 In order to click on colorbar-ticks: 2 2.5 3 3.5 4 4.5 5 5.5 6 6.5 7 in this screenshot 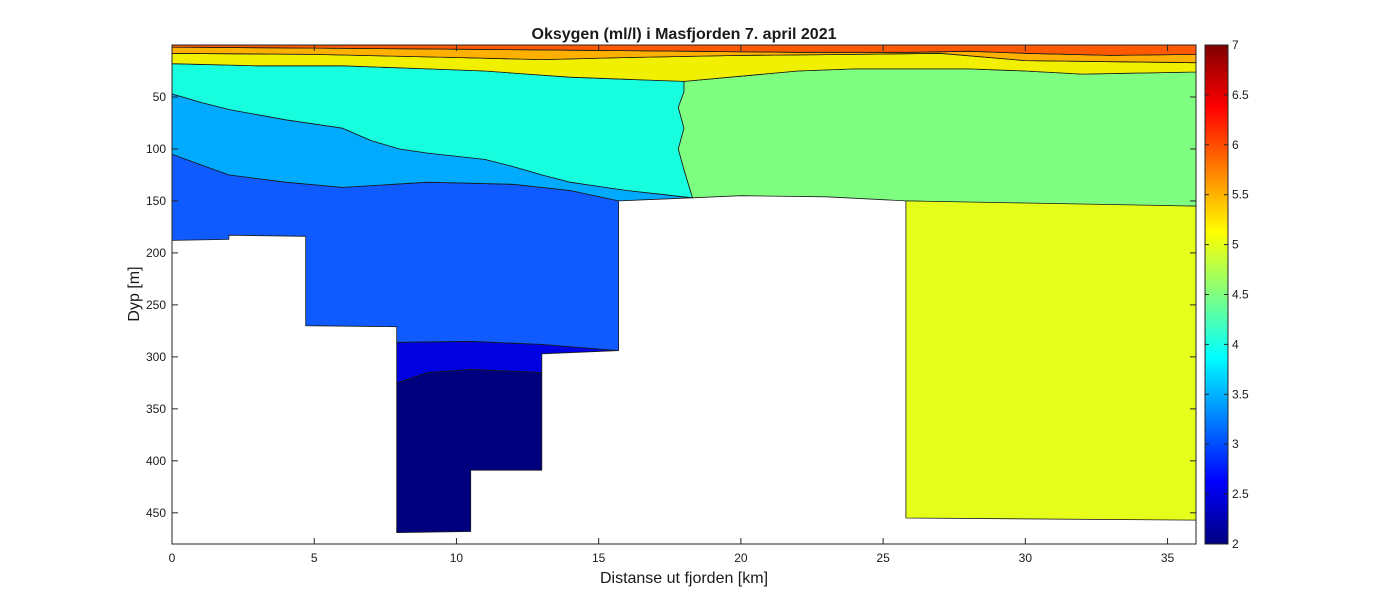, I will do `click(1227, 294)`.